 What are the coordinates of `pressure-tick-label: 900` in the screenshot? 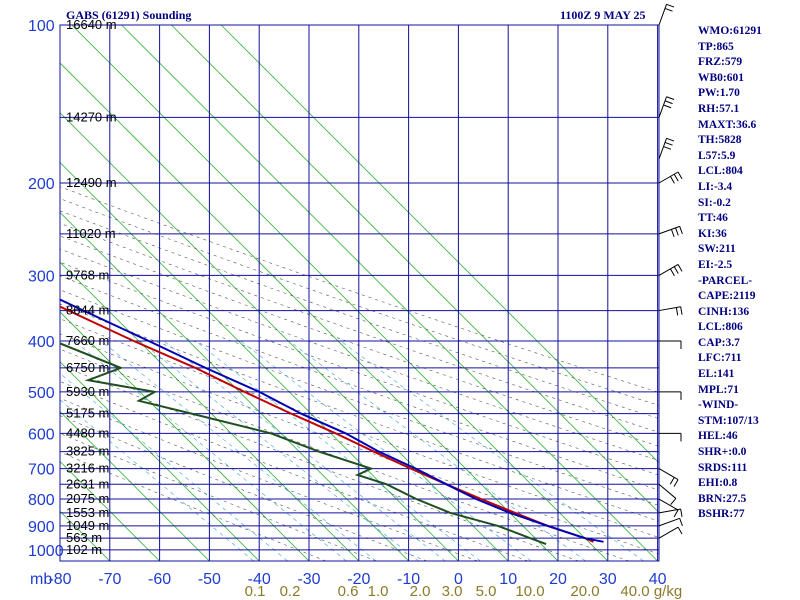 It's located at (41, 527).